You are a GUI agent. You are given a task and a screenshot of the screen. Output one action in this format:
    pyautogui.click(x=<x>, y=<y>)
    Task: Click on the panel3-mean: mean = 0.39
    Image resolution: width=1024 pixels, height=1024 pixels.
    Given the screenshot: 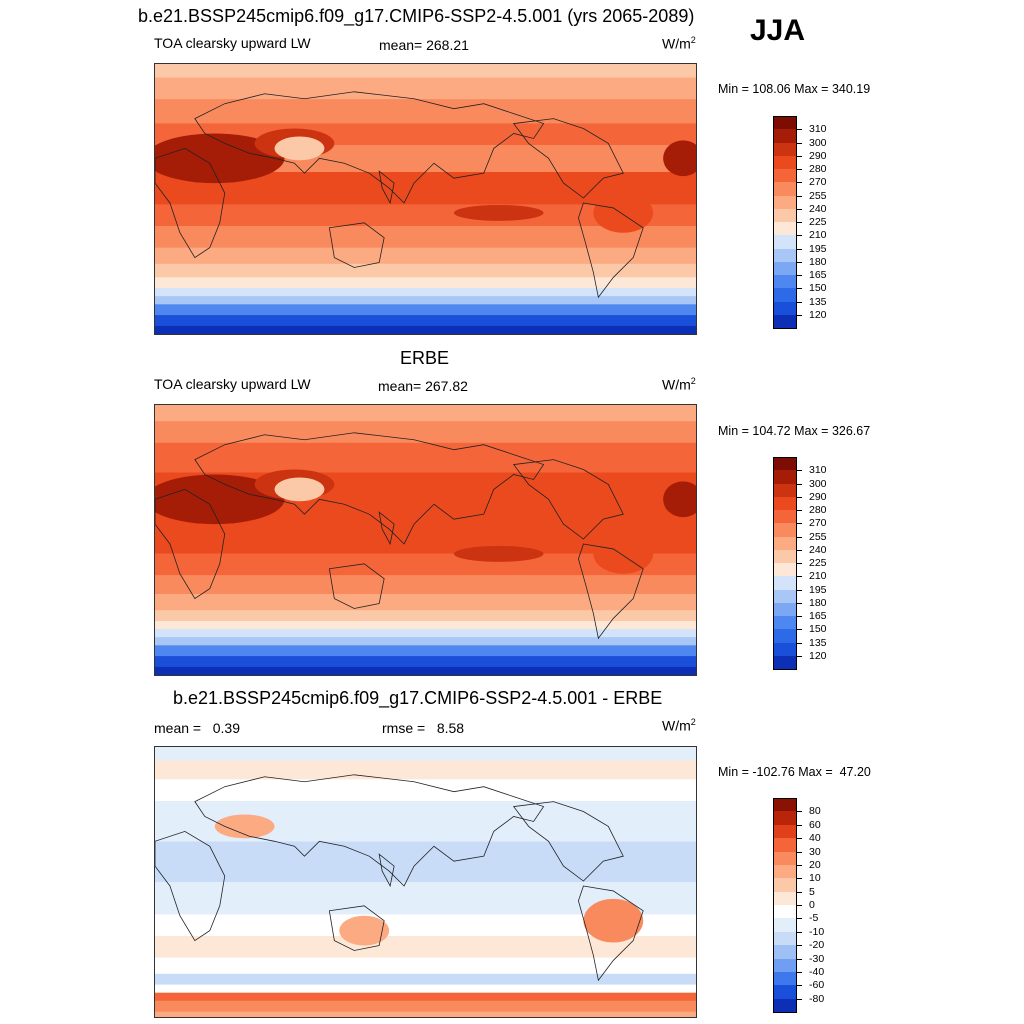 What is the action you would take?
    pyautogui.click(x=197, y=728)
    